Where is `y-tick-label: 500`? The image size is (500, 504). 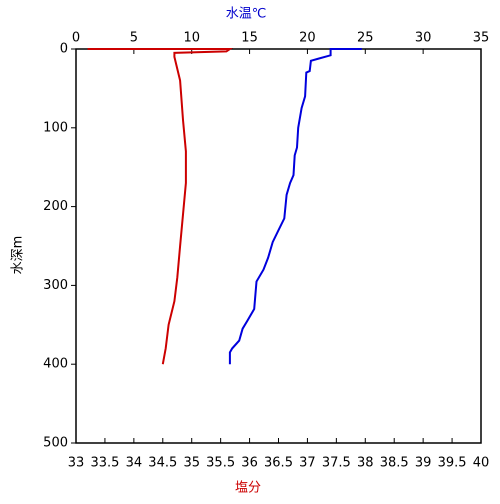 y-tick-label: 500 is located at coordinates (55, 443).